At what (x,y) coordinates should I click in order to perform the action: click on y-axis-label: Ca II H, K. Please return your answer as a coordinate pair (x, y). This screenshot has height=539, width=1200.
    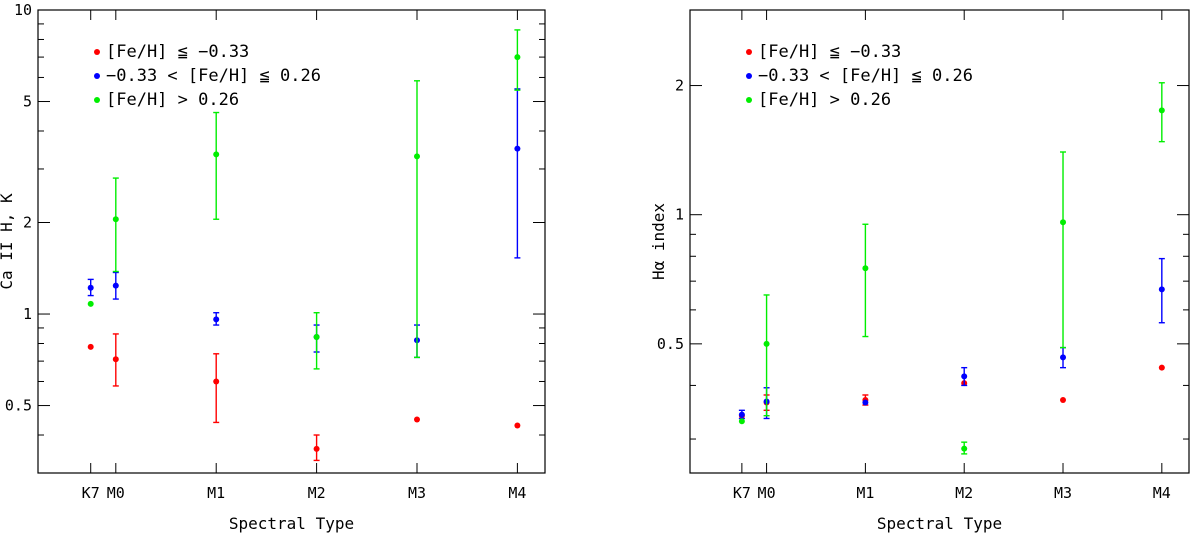
    Looking at the image, I should click on (8, 241).